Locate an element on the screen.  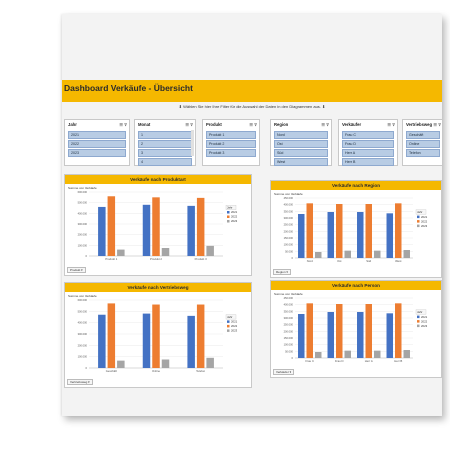
slicer-item: 2 is located at coordinates (165, 144).